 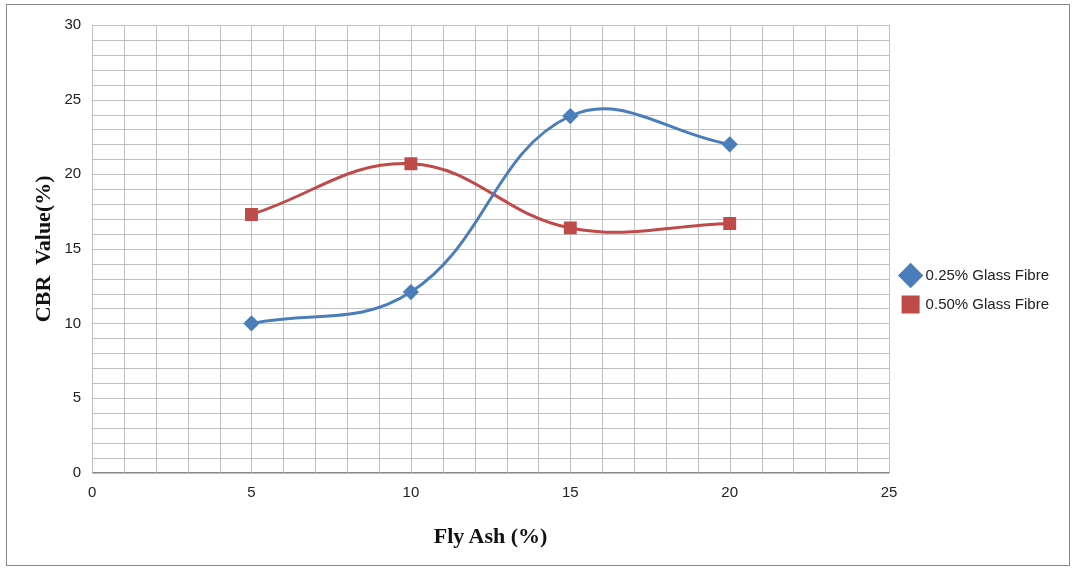 I want to click on y-tick-label: 30, so click(x=73, y=24).